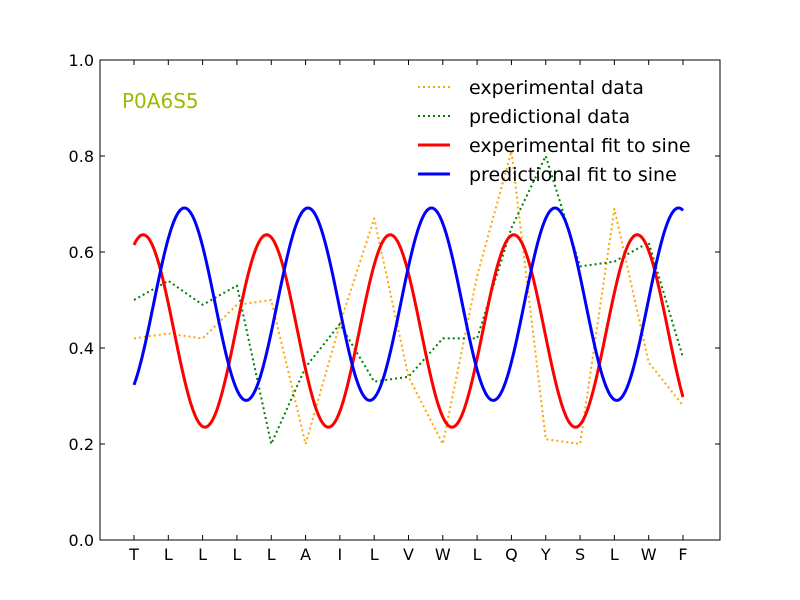  Describe the element at coordinates (81, 252) in the screenshot. I see `y-tick-label: 0.6` at that location.